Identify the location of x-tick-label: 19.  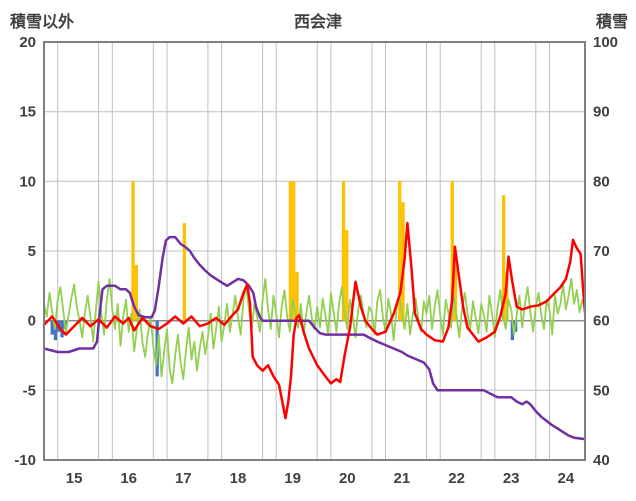
(292, 478).